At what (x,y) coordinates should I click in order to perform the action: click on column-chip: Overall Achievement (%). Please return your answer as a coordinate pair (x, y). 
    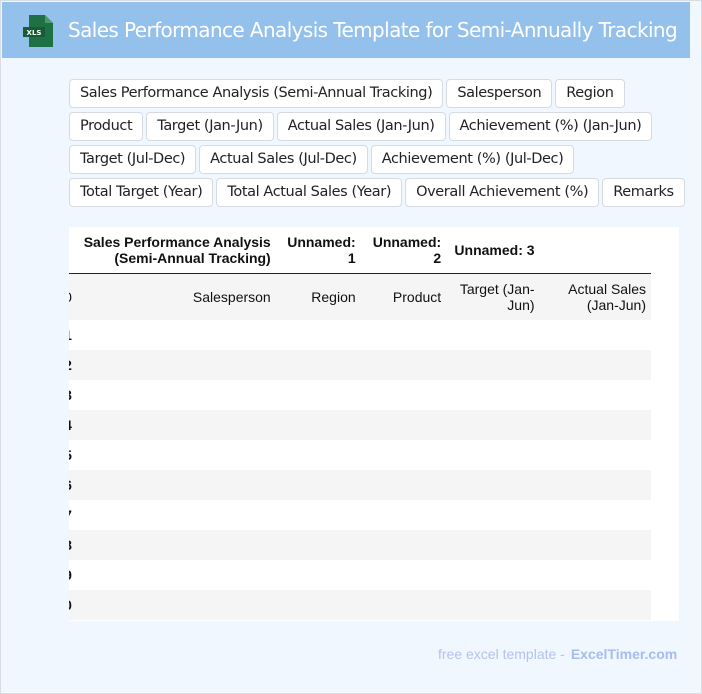
    Looking at the image, I should click on (502, 192).